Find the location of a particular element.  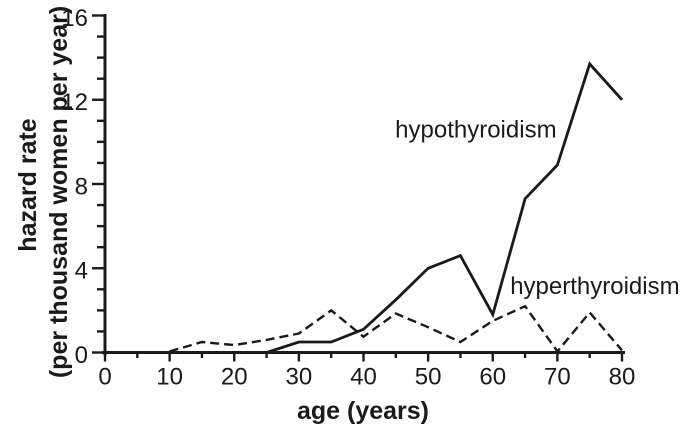

y-tick-label: 4 is located at coordinates (81, 271).